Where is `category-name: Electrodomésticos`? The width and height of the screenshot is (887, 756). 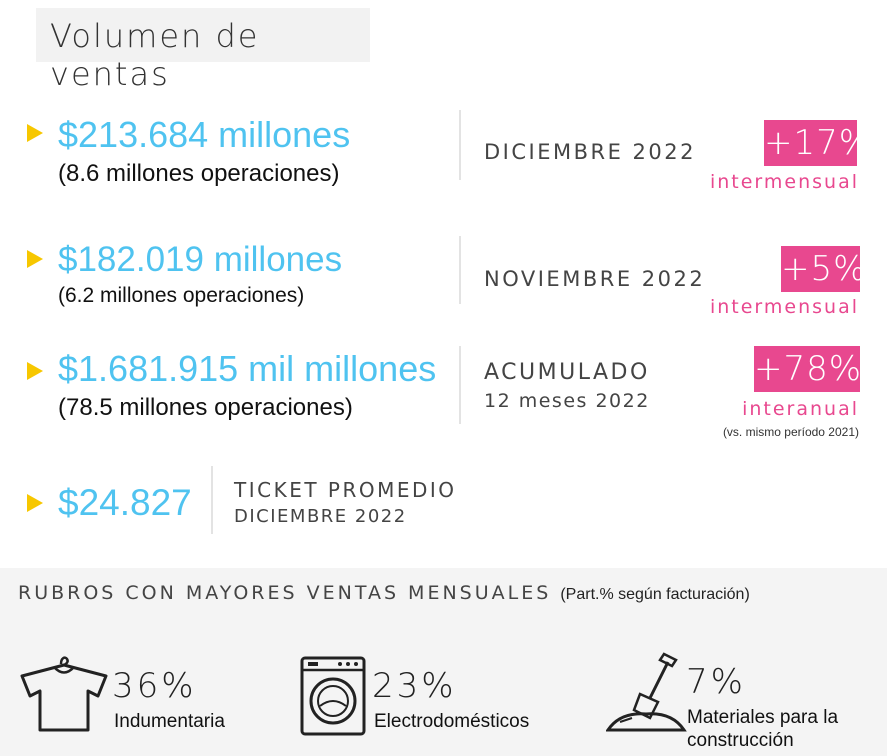
category-name: Electrodomésticos is located at coordinates (452, 721).